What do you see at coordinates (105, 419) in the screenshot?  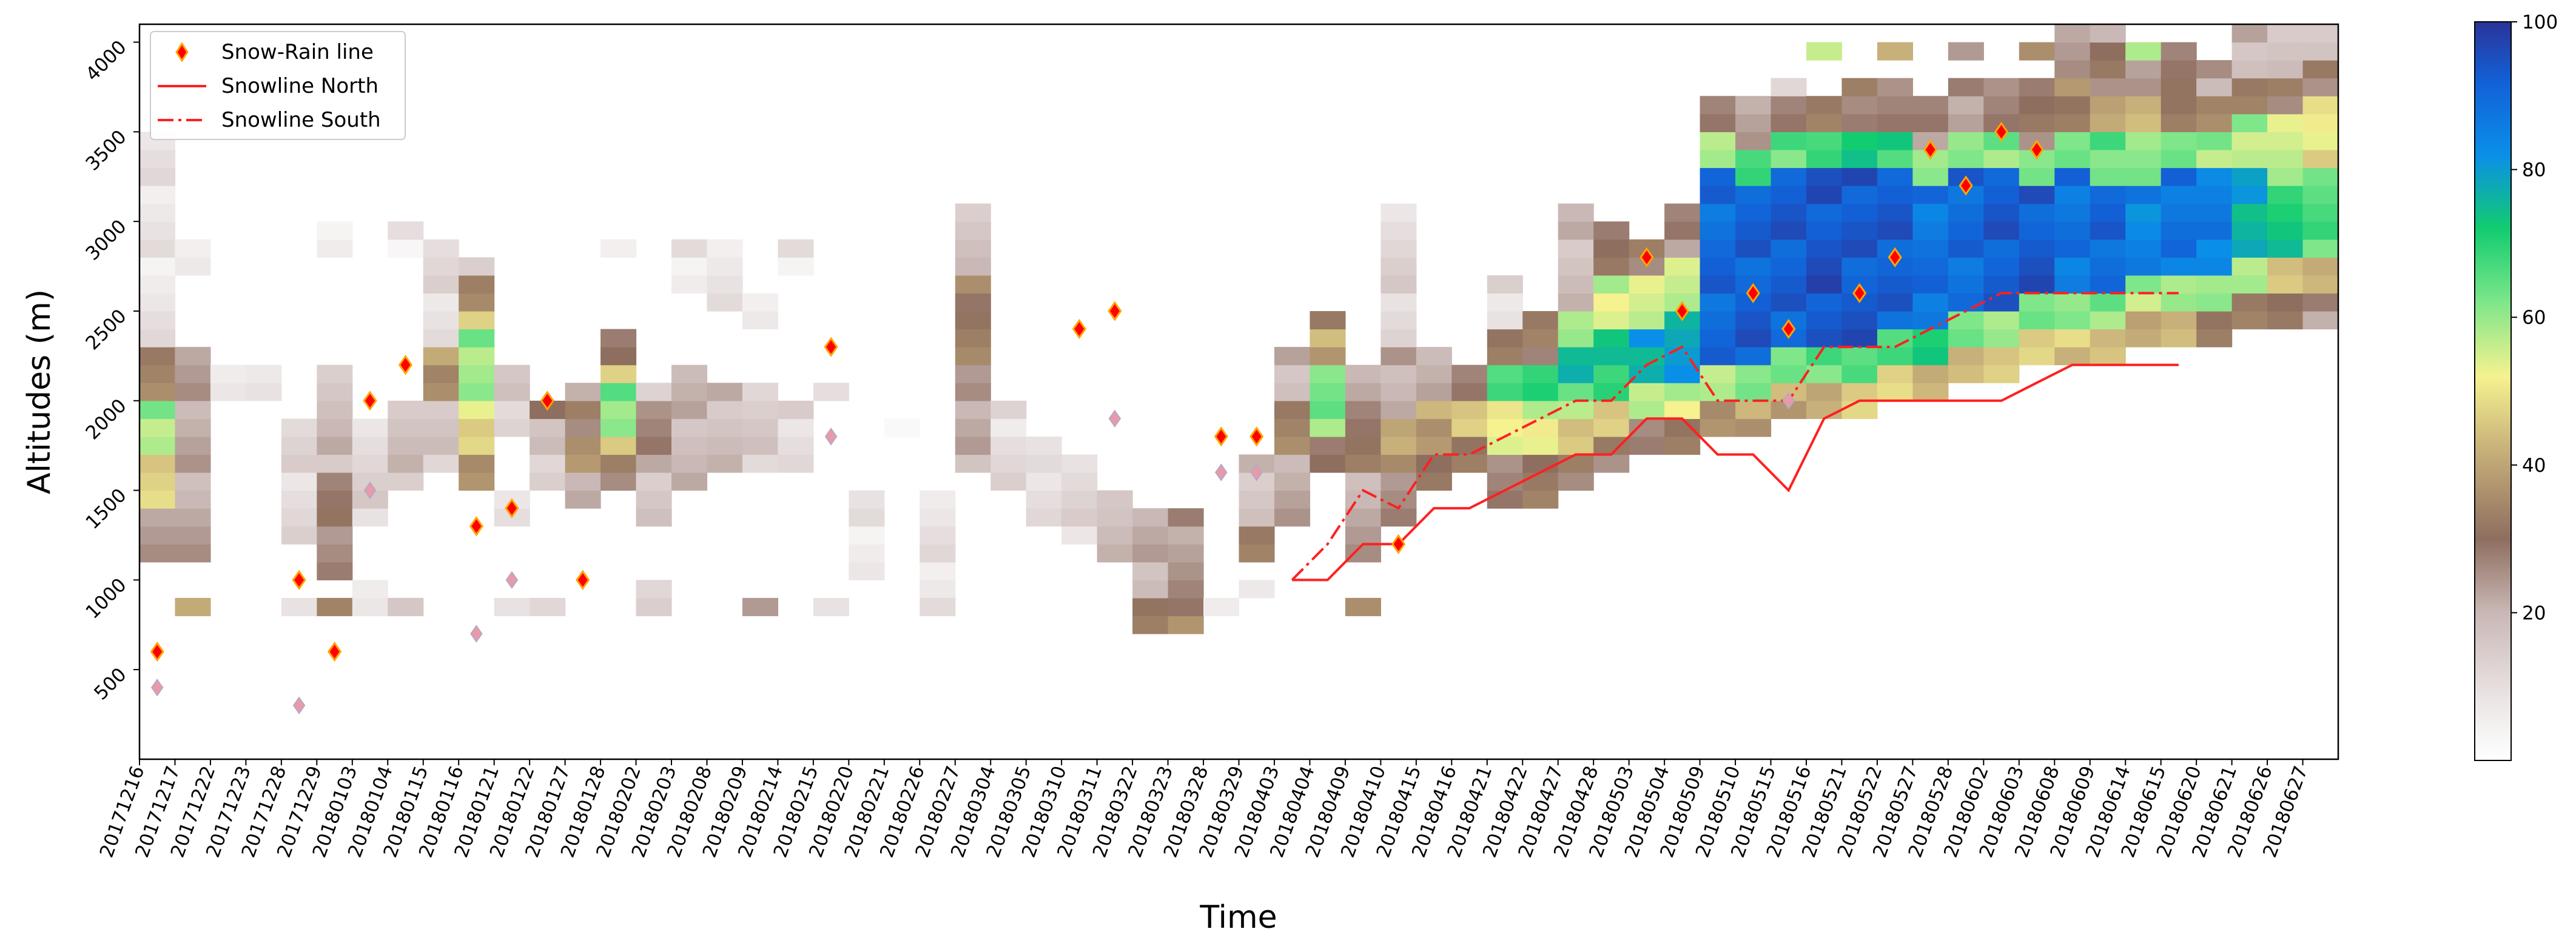 I see `y-tick-label: 2000` at bounding box center [105, 419].